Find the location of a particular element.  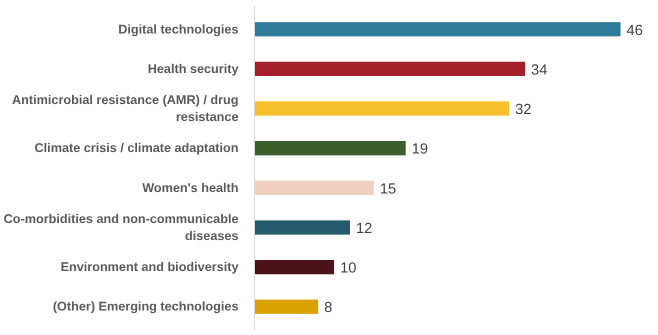

y-tick-label: Women's health is located at coordinates (190, 187).